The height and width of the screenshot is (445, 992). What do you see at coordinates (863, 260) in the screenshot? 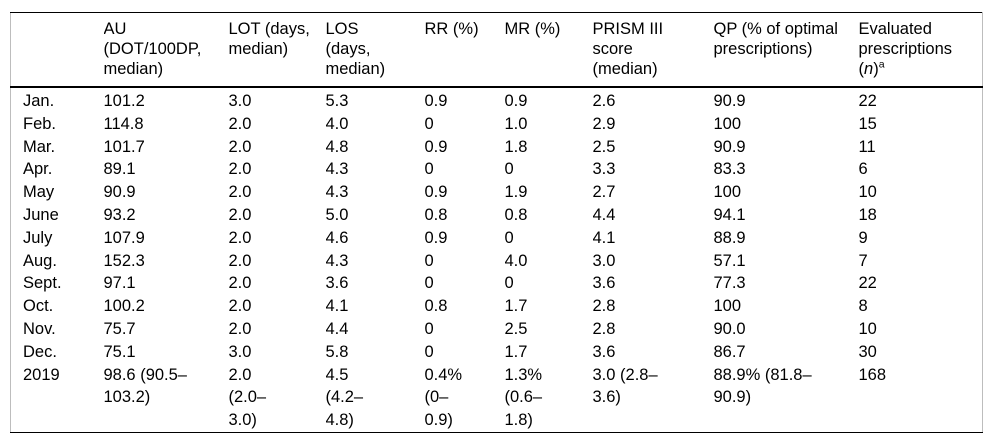
I see `cell: 7` at bounding box center [863, 260].